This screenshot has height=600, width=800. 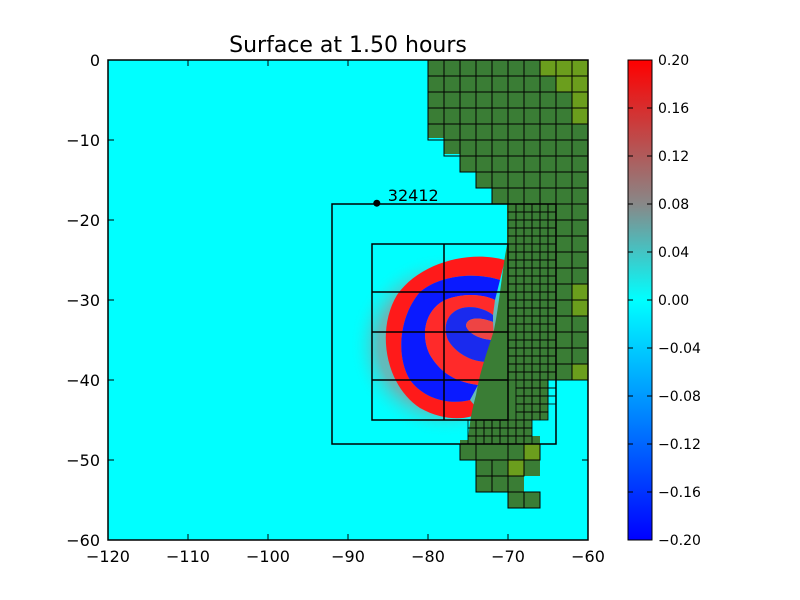 What do you see at coordinates (508, 556) in the screenshot?
I see `x-tick-label: −70` at bounding box center [508, 556].